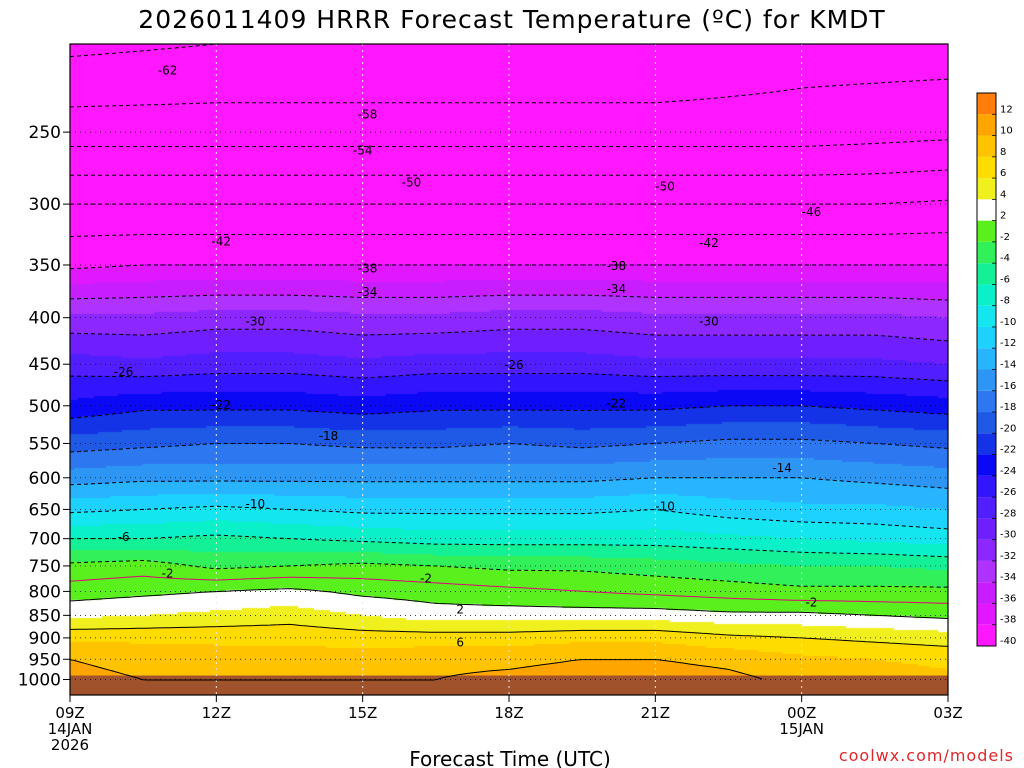 The width and height of the screenshot is (1024, 768). I want to click on x-tick-label: 21Z, so click(655, 713).